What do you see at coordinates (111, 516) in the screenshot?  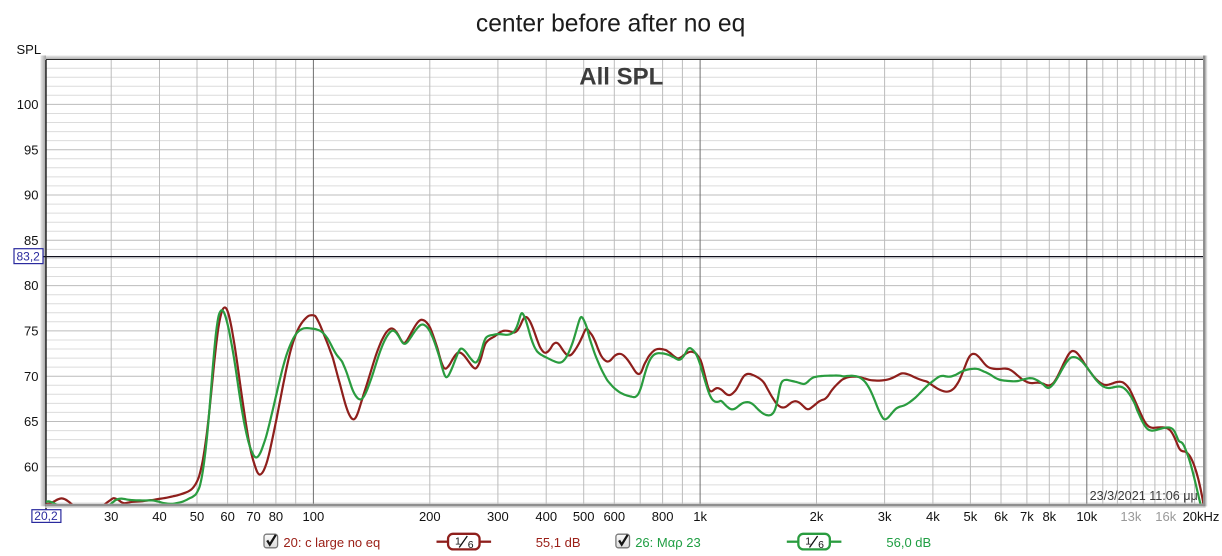 I see `svg-text: 30` at bounding box center [111, 516].